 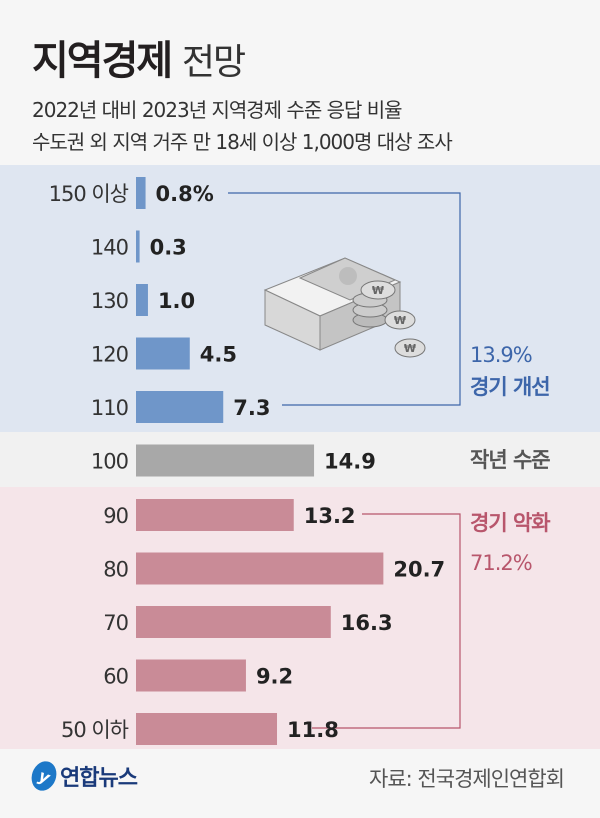 What do you see at coordinates (176, 301) in the screenshot?
I see `value-label: 1.0` at bounding box center [176, 301].